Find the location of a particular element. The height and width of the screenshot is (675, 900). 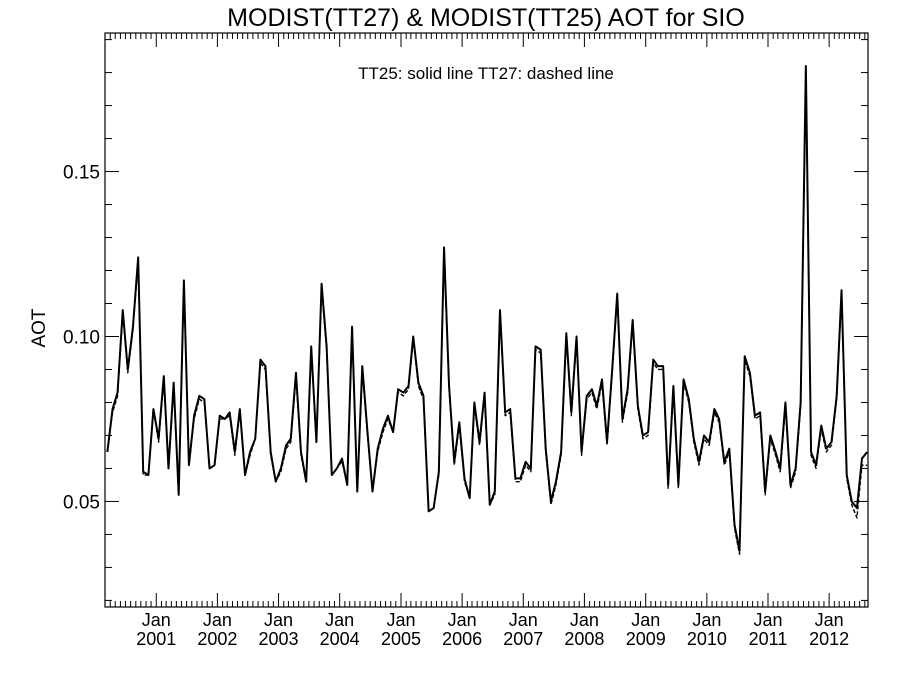

x-tick-label-year: 2007 is located at coordinates (523, 639).